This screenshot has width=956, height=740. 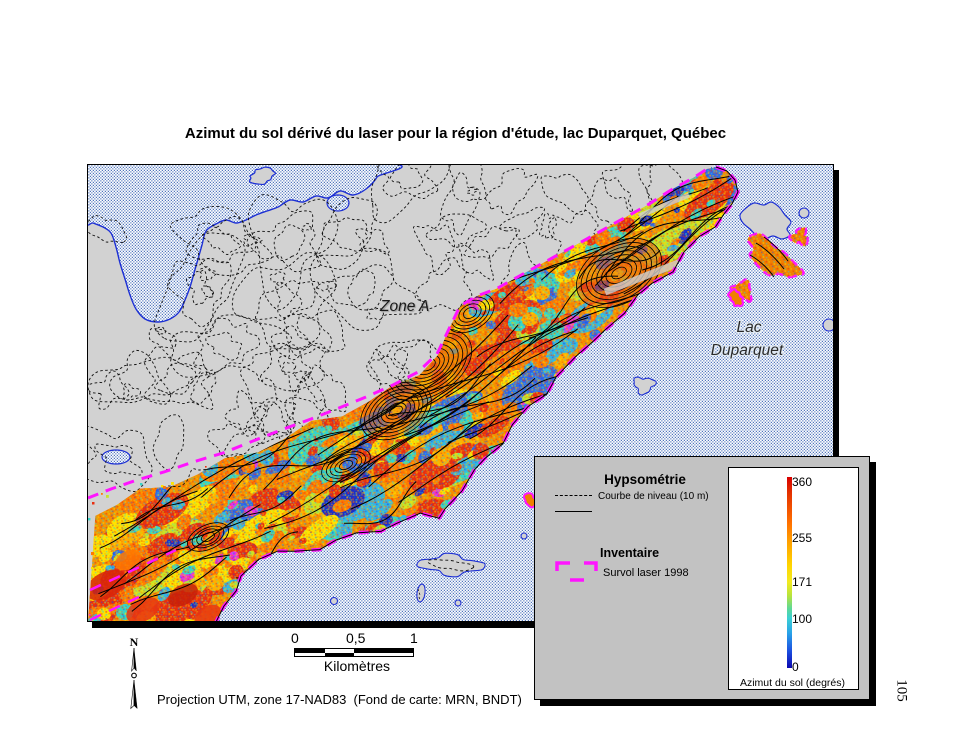 What do you see at coordinates (134, 642) in the screenshot?
I see `svg-text: N` at bounding box center [134, 642].